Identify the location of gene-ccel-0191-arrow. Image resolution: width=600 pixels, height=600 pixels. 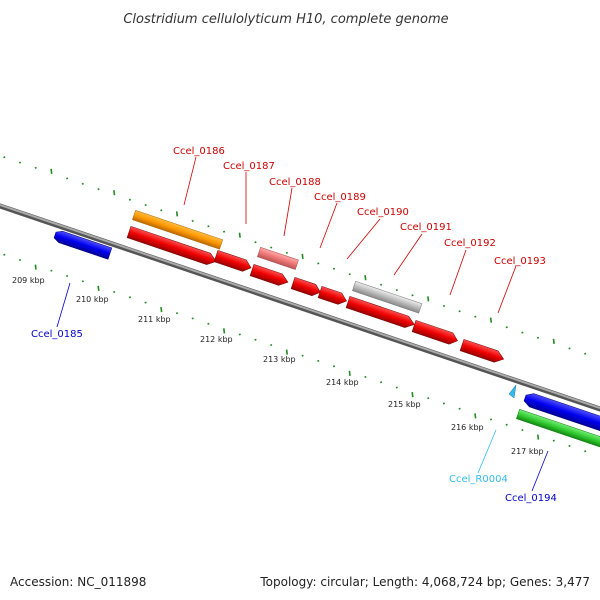
(380, 312).